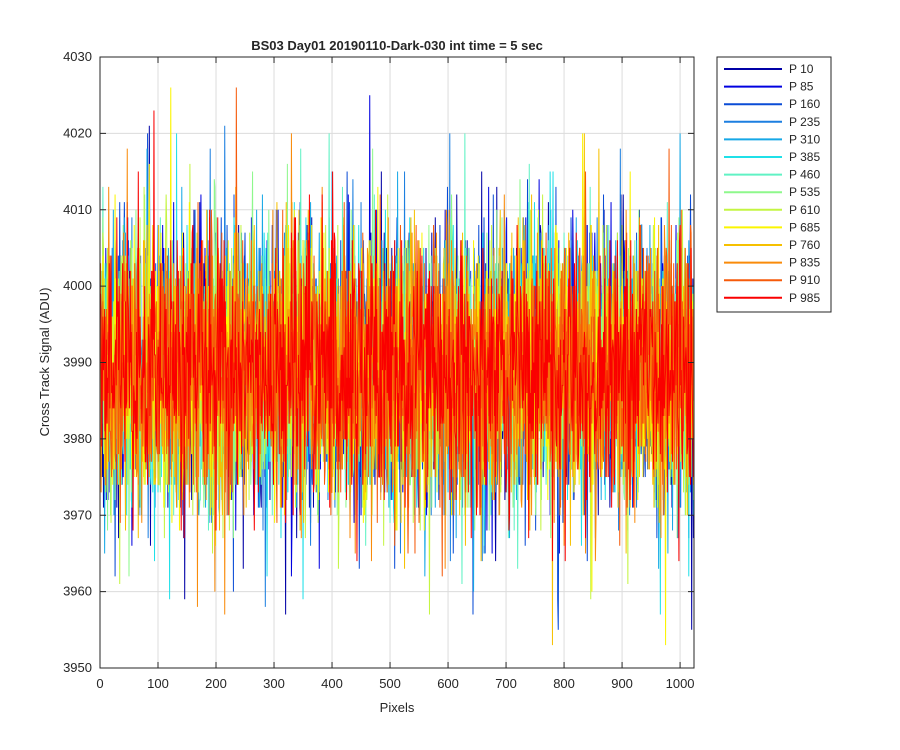 The height and width of the screenshot is (750, 900). What do you see at coordinates (44, 362) in the screenshot?
I see `y-axis-label: Cross Track Signal (ADU)` at bounding box center [44, 362].